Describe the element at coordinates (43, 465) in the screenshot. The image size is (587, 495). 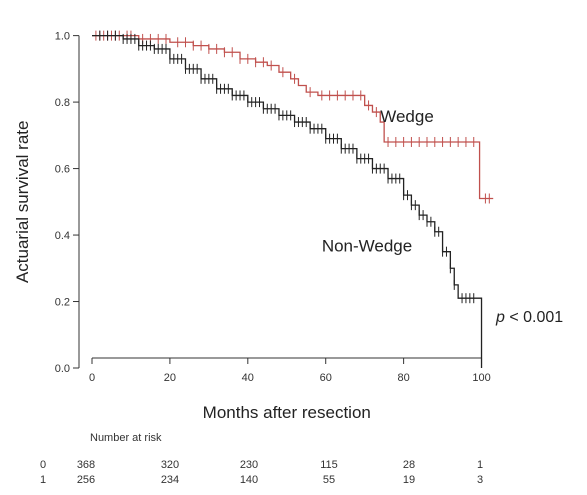
I see `risk-row-group-label: 0` at that location.